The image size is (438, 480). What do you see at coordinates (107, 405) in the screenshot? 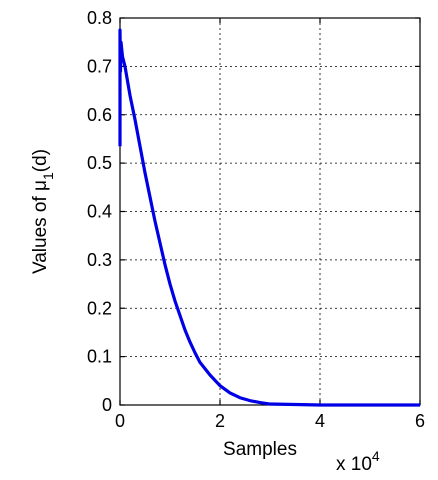
I see `y-tick-label: 0` at bounding box center [107, 405].